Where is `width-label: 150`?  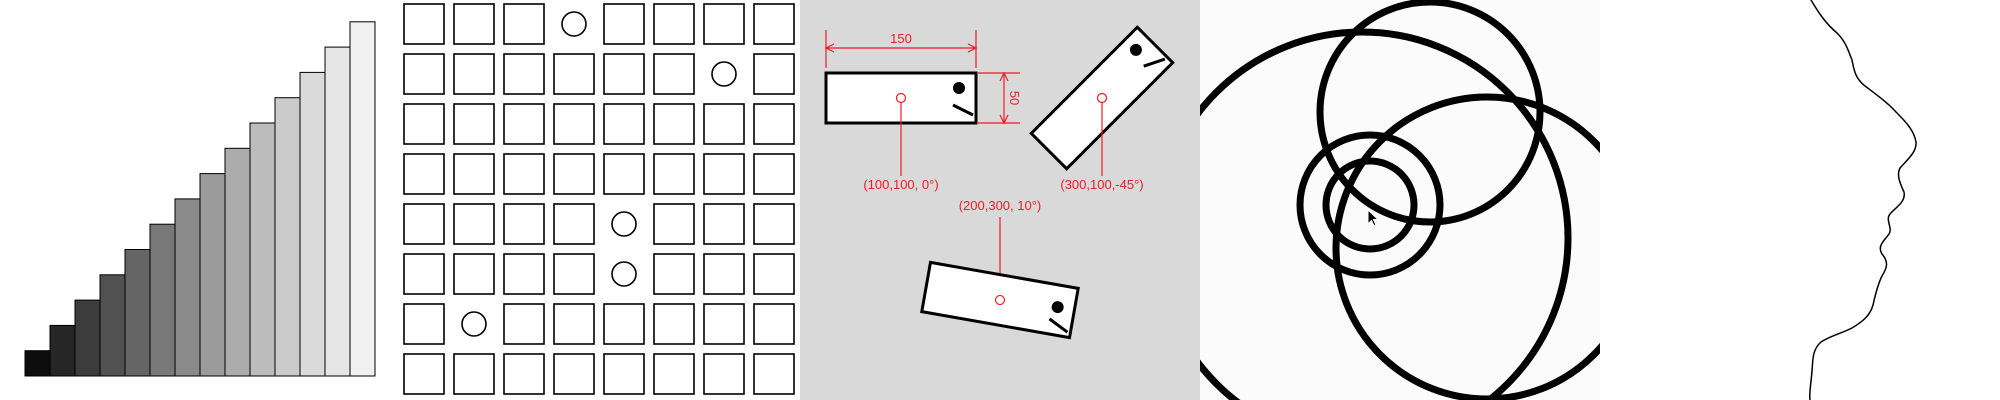 width-label: 150 is located at coordinates (901, 38).